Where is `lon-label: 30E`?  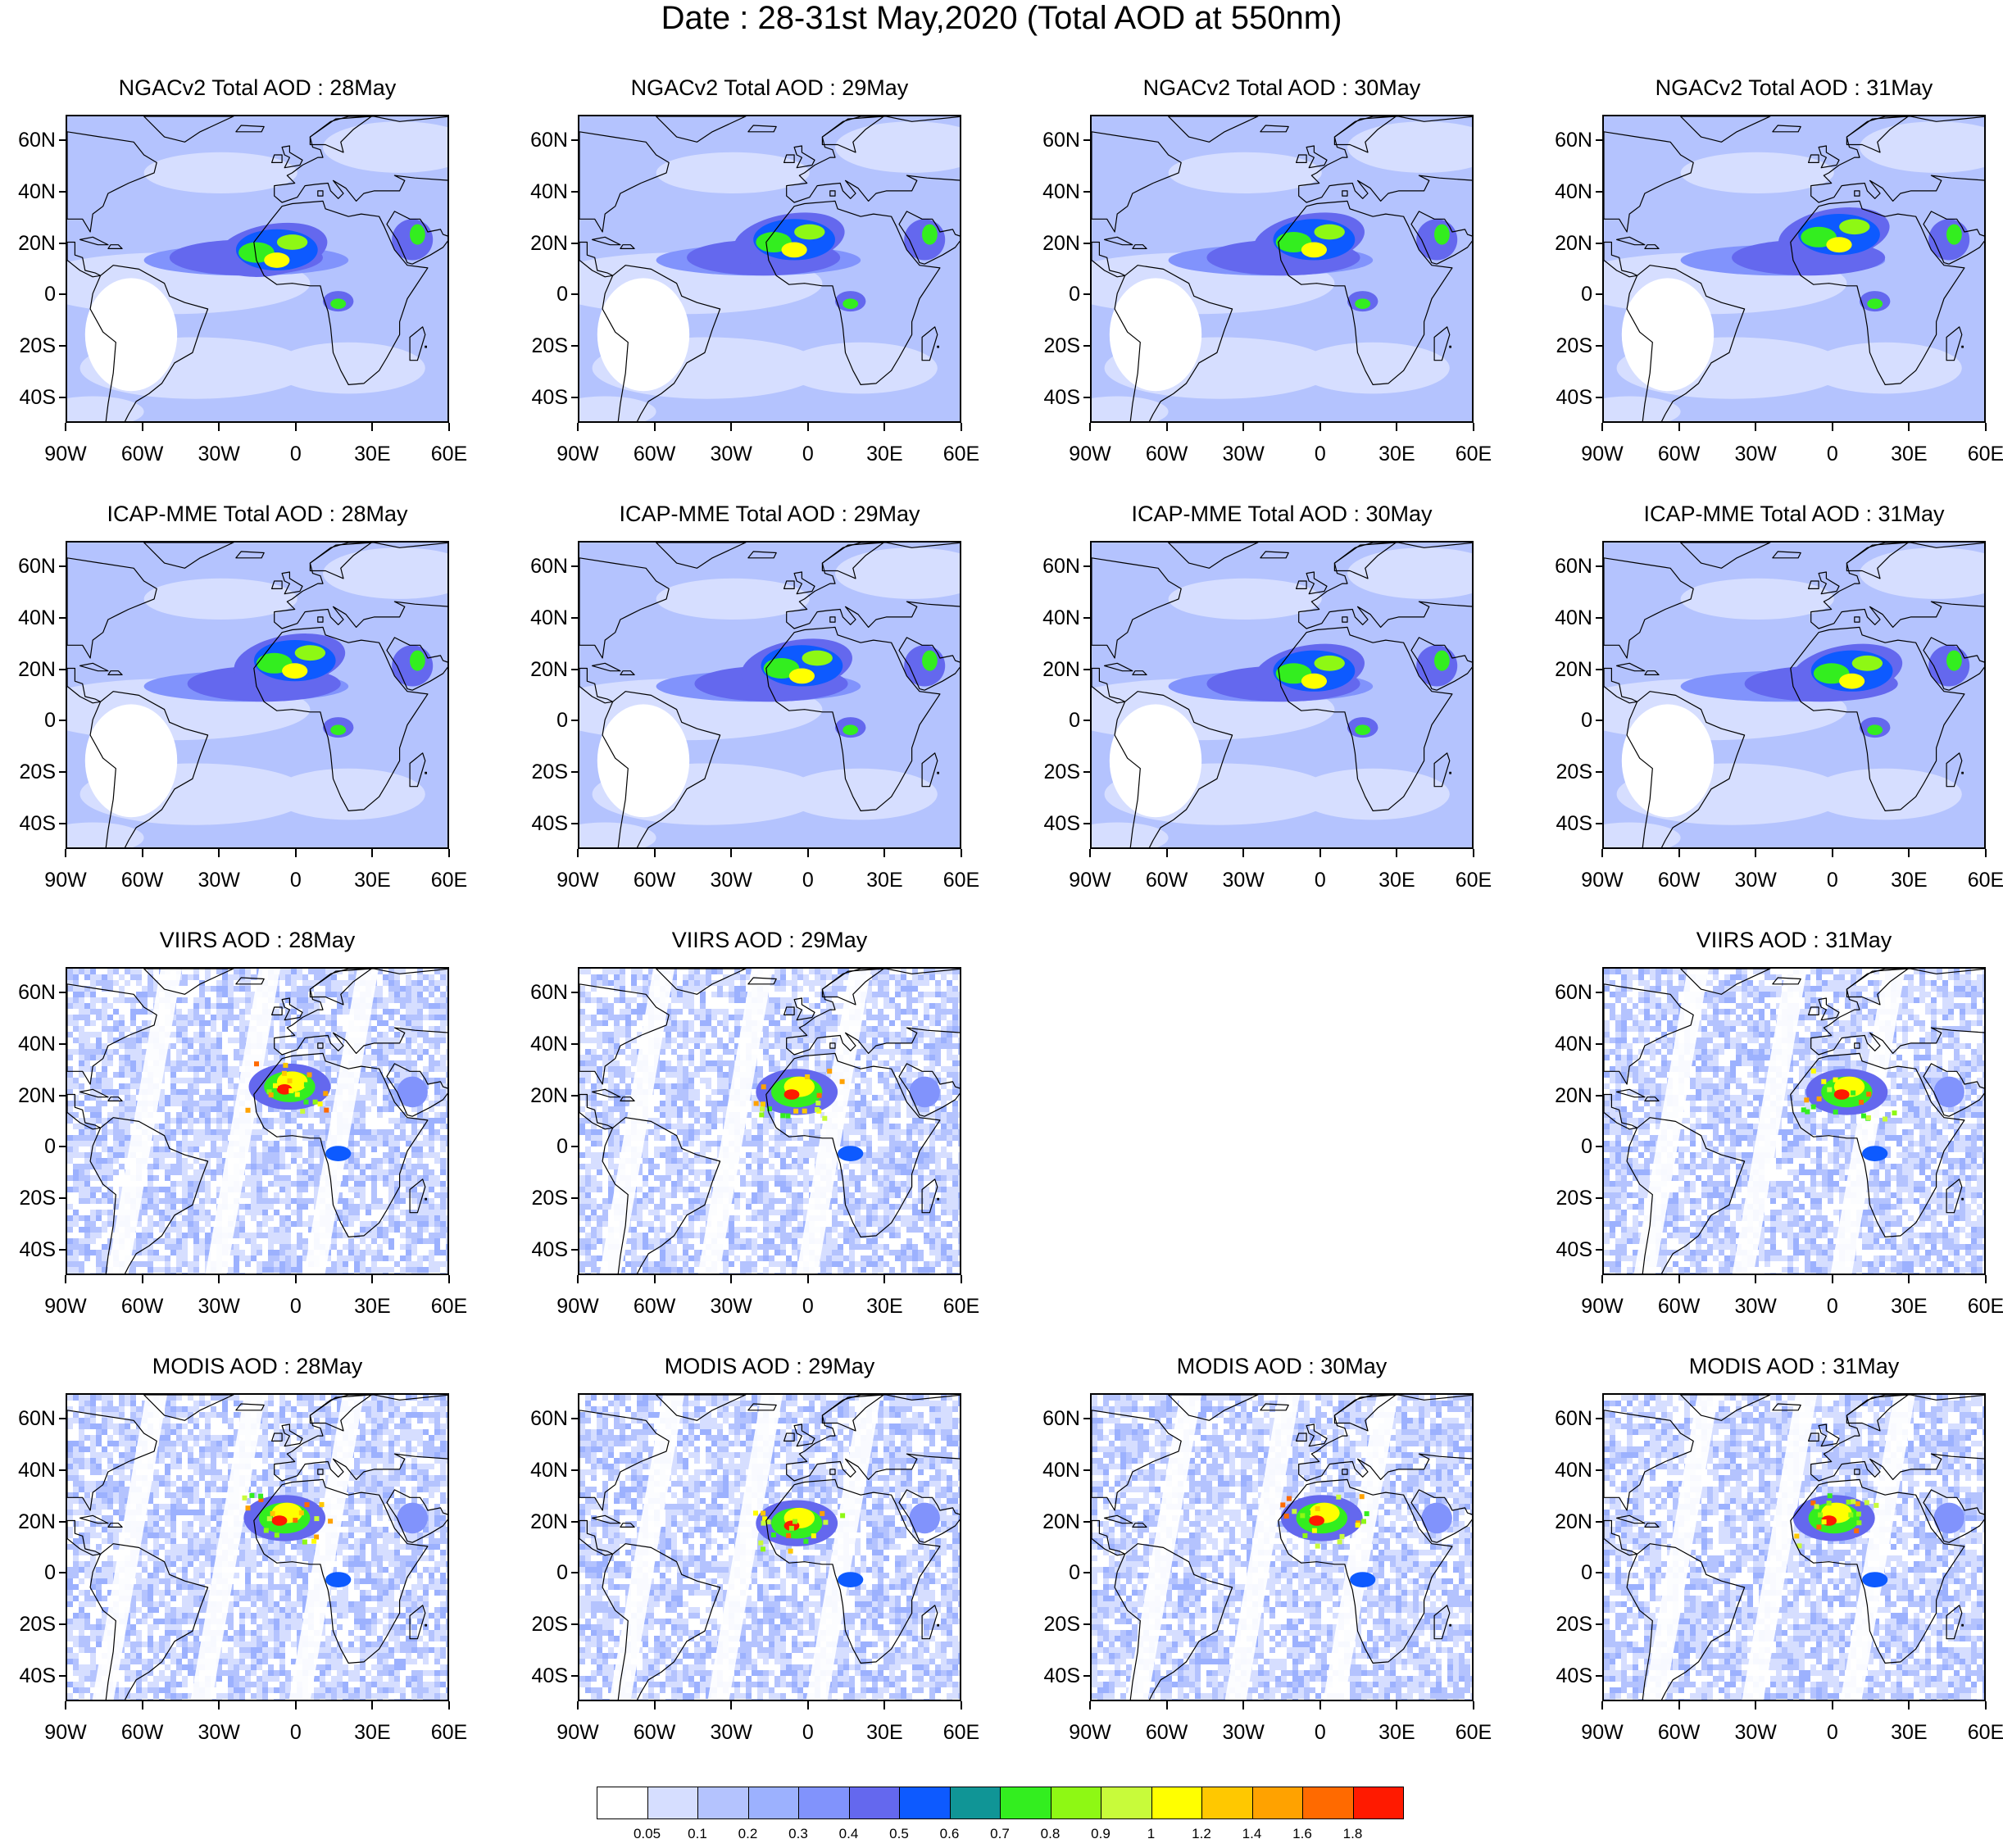
lon-label: 30E is located at coordinates (1910, 454).